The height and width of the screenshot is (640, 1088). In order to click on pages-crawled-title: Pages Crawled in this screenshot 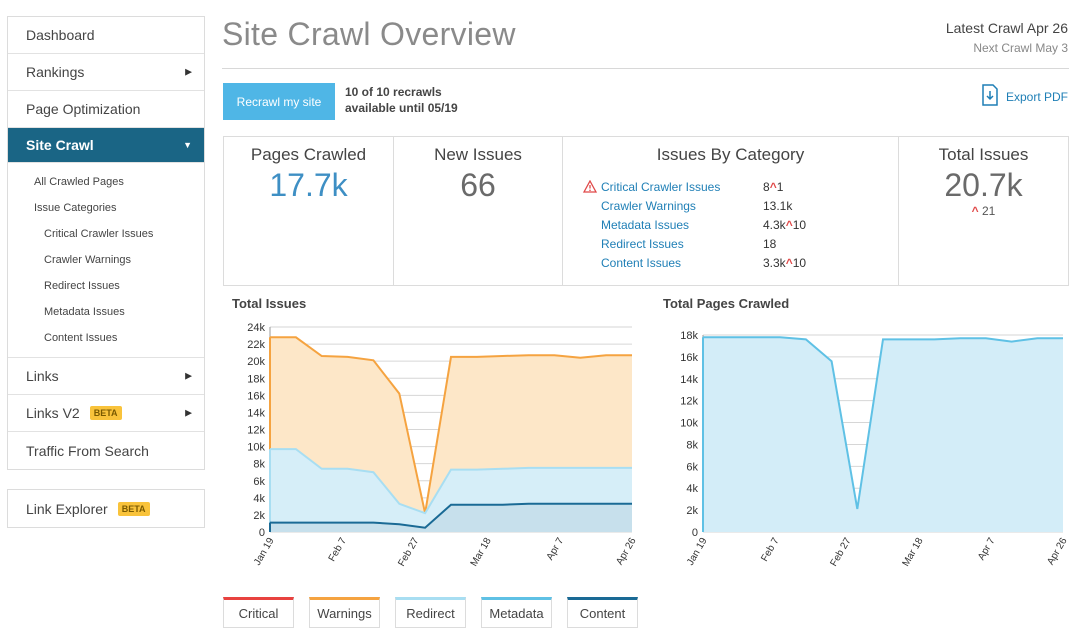, I will do `click(308, 154)`.